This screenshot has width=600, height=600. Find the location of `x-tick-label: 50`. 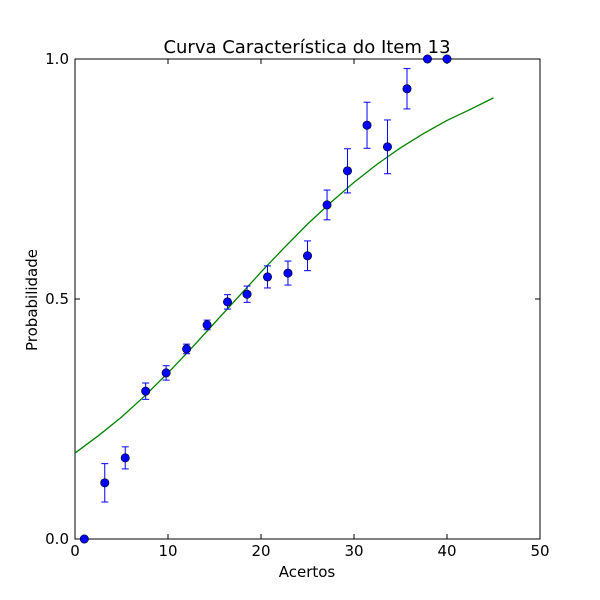

x-tick-label: 50 is located at coordinates (539, 551).